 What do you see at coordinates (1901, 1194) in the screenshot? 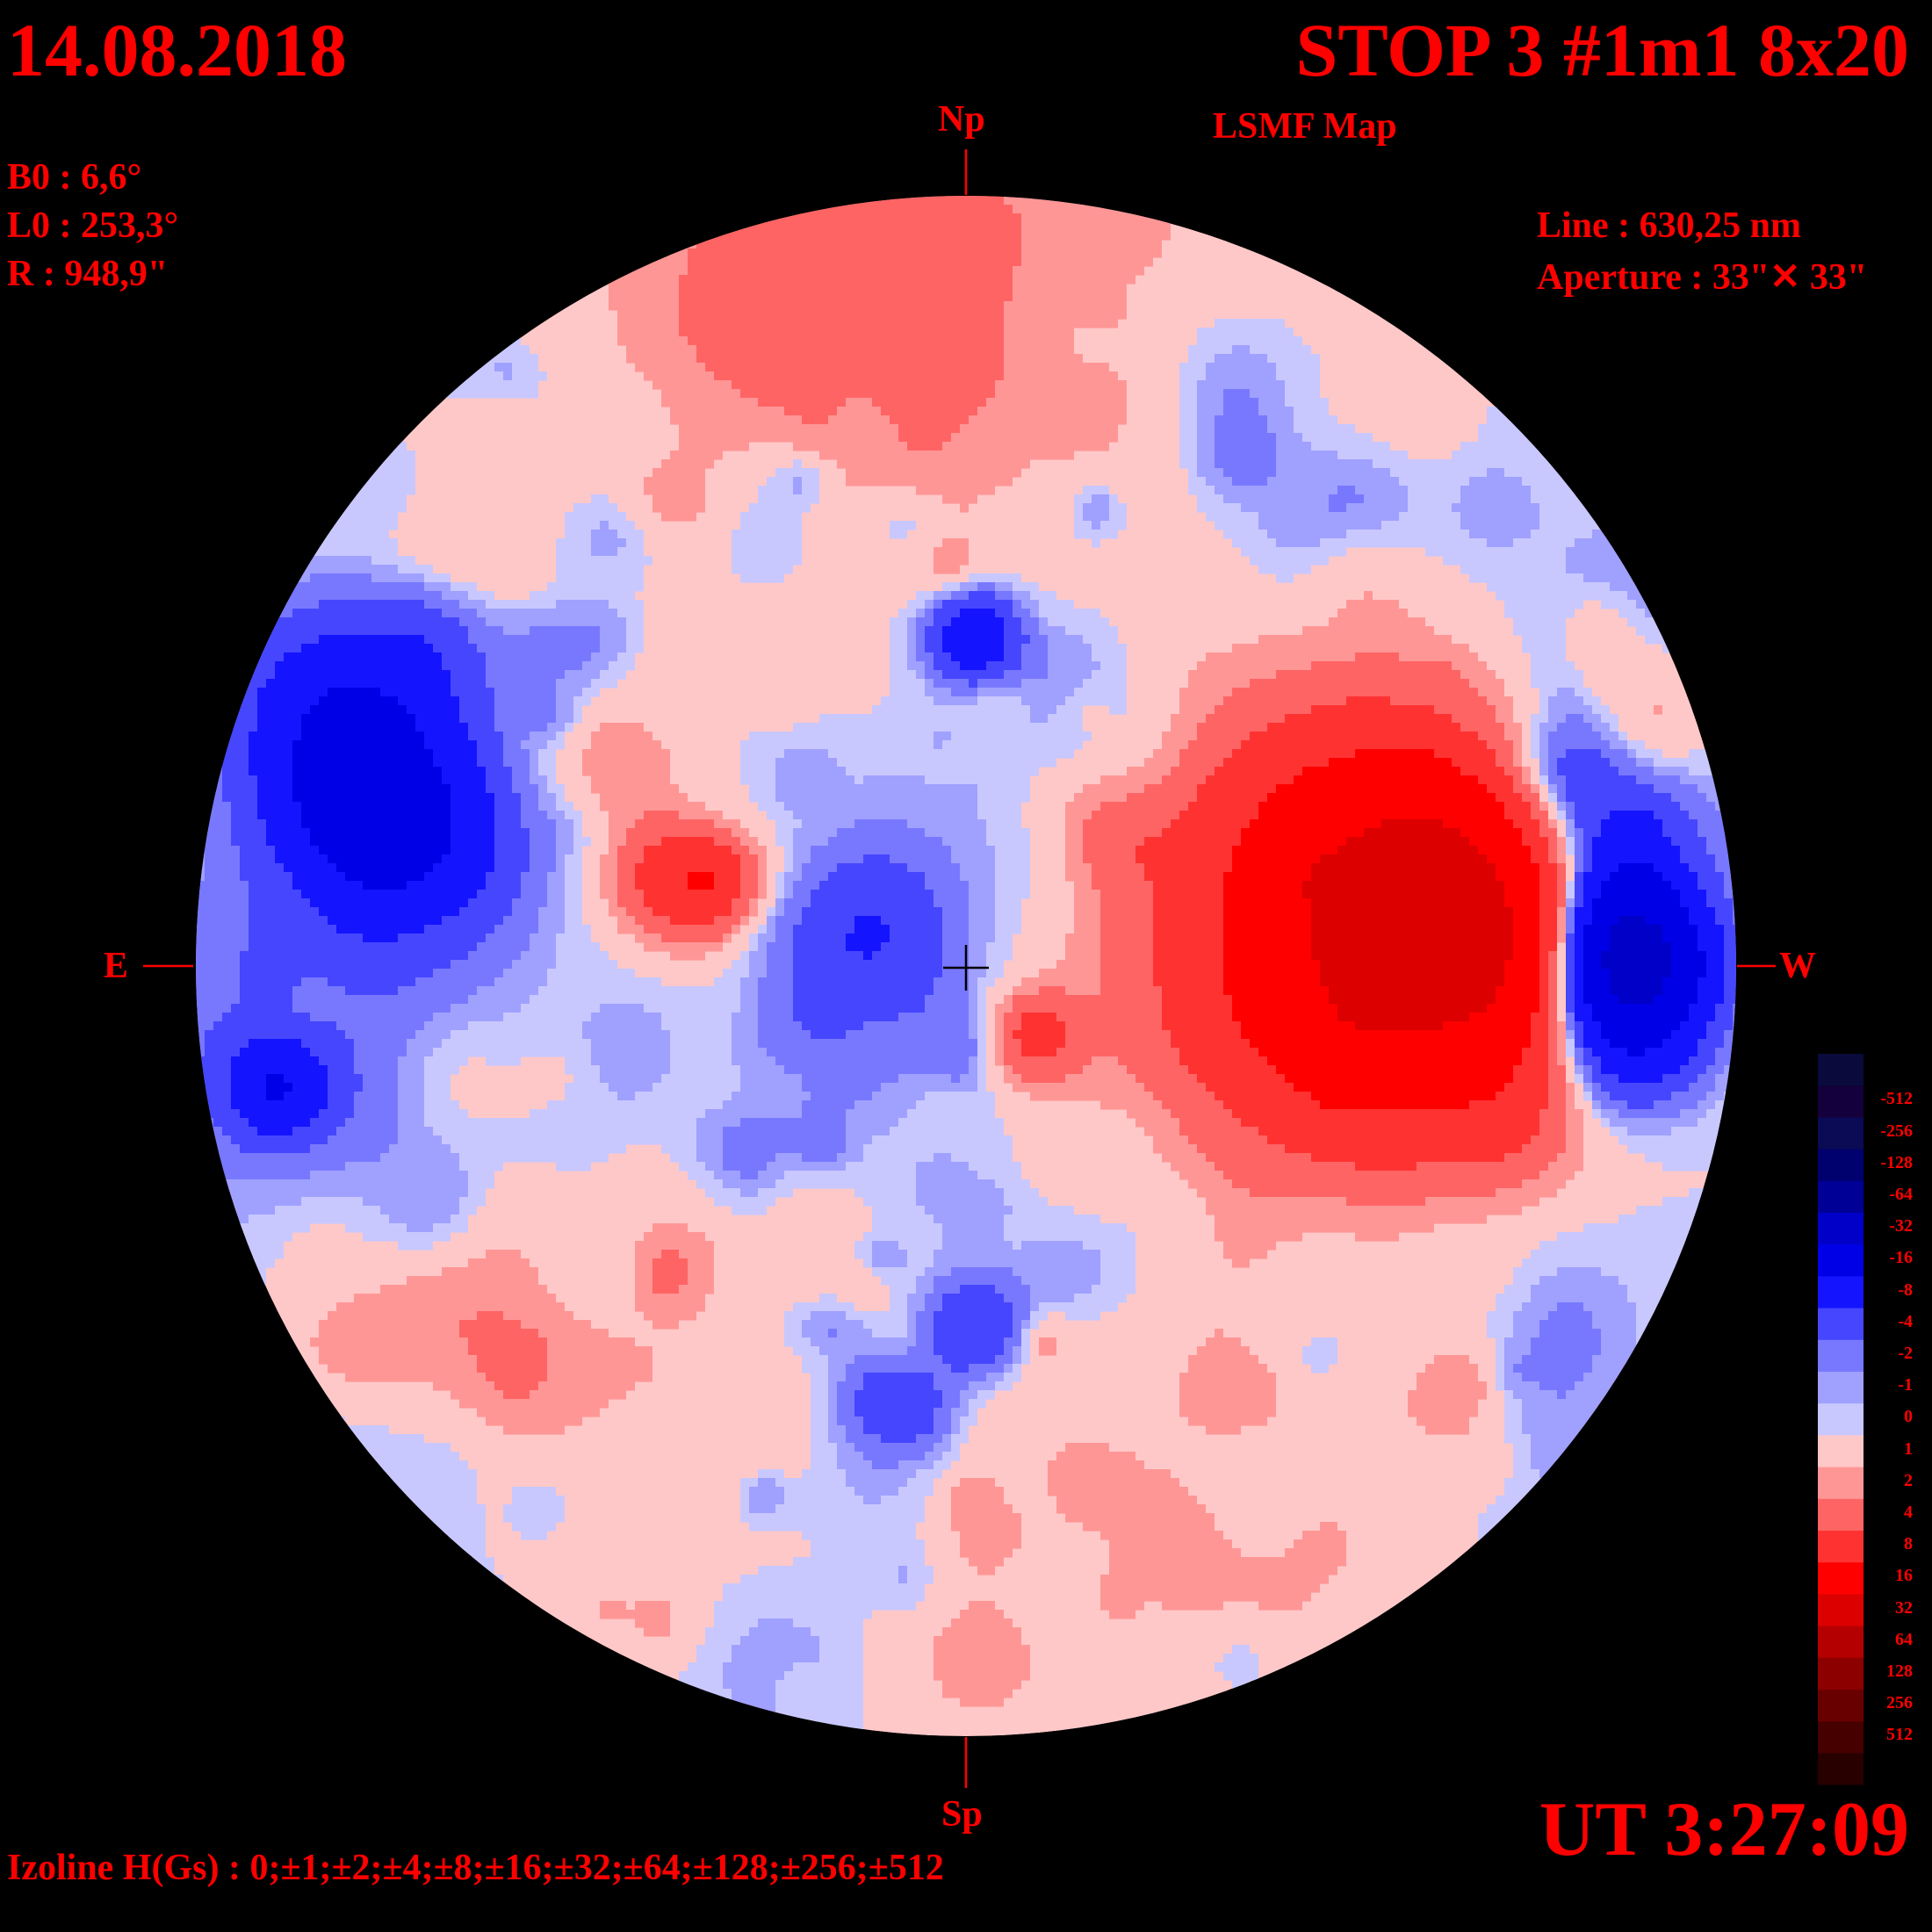
I see `scale-label: -64` at bounding box center [1901, 1194].